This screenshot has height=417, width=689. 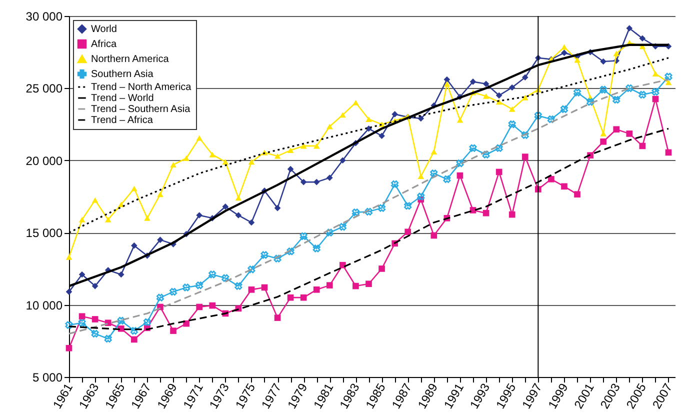 I want to click on y-tick-label: 30 000, so click(x=44, y=17).